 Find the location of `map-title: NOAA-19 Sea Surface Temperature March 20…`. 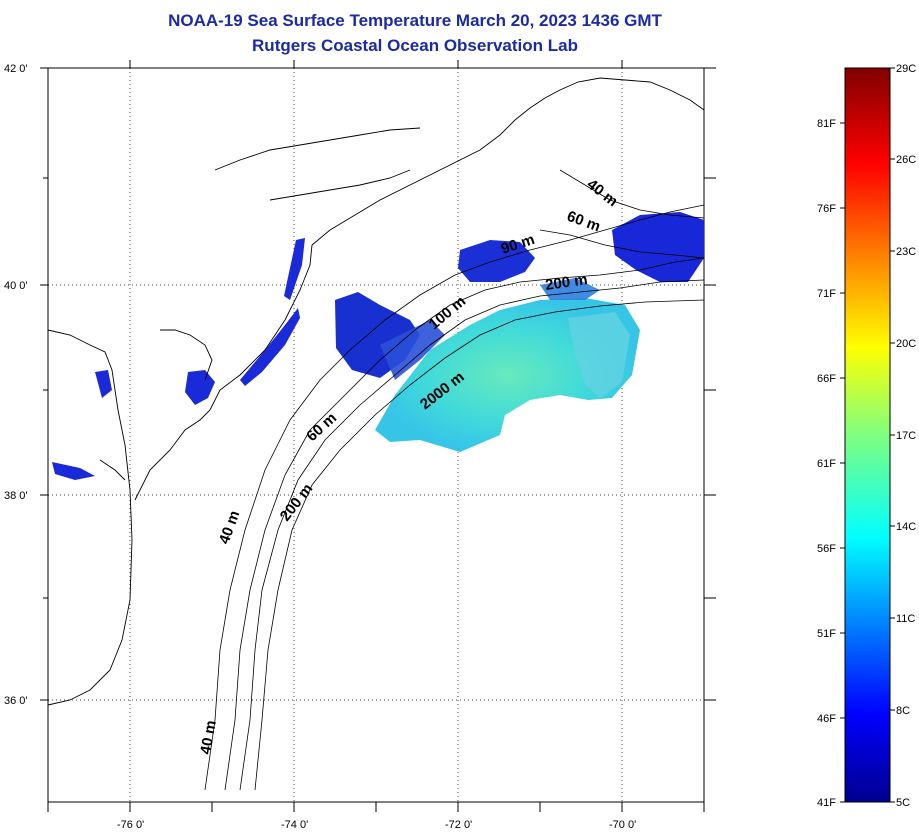

map-title: NOAA-19 Sea Surface Temperature March 20… is located at coordinates (415, 20).